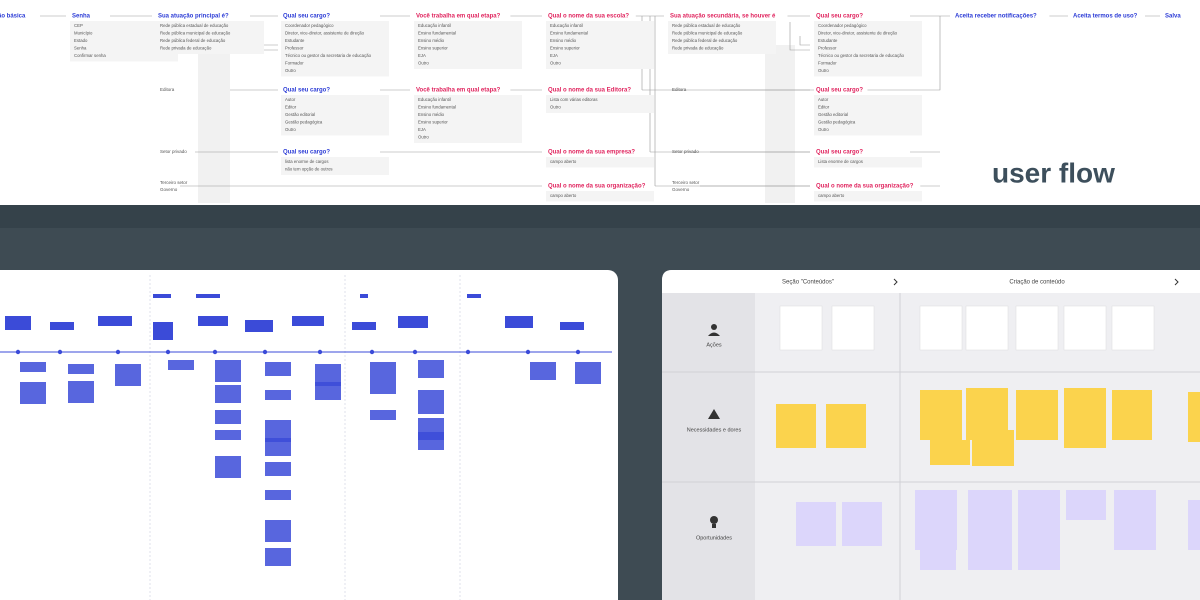 The width and height of the screenshot is (1200, 600). What do you see at coordinates (723, 17) in the screenshot?
I see `node-title: Sua atuação secundária, se houver é` at bounding box center [723, 17].